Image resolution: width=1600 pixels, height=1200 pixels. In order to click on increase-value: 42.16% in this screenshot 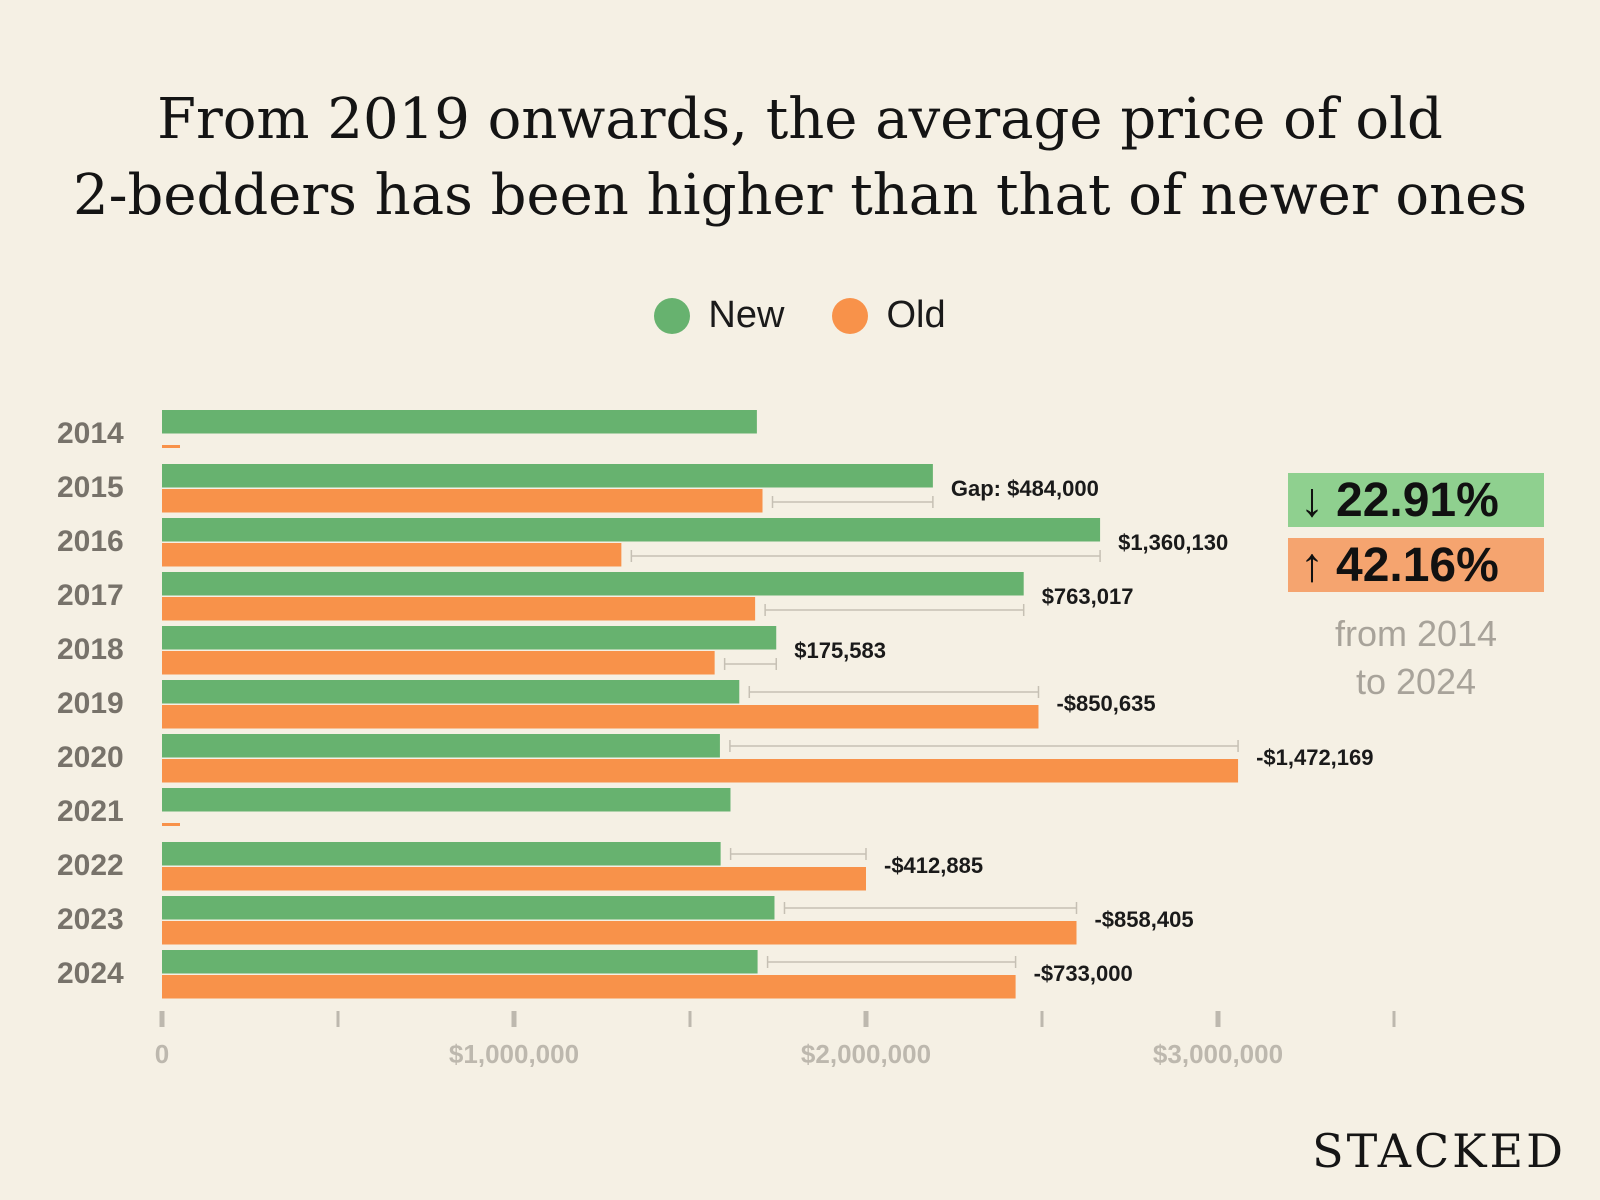, I will do `click(1417, 565)`.